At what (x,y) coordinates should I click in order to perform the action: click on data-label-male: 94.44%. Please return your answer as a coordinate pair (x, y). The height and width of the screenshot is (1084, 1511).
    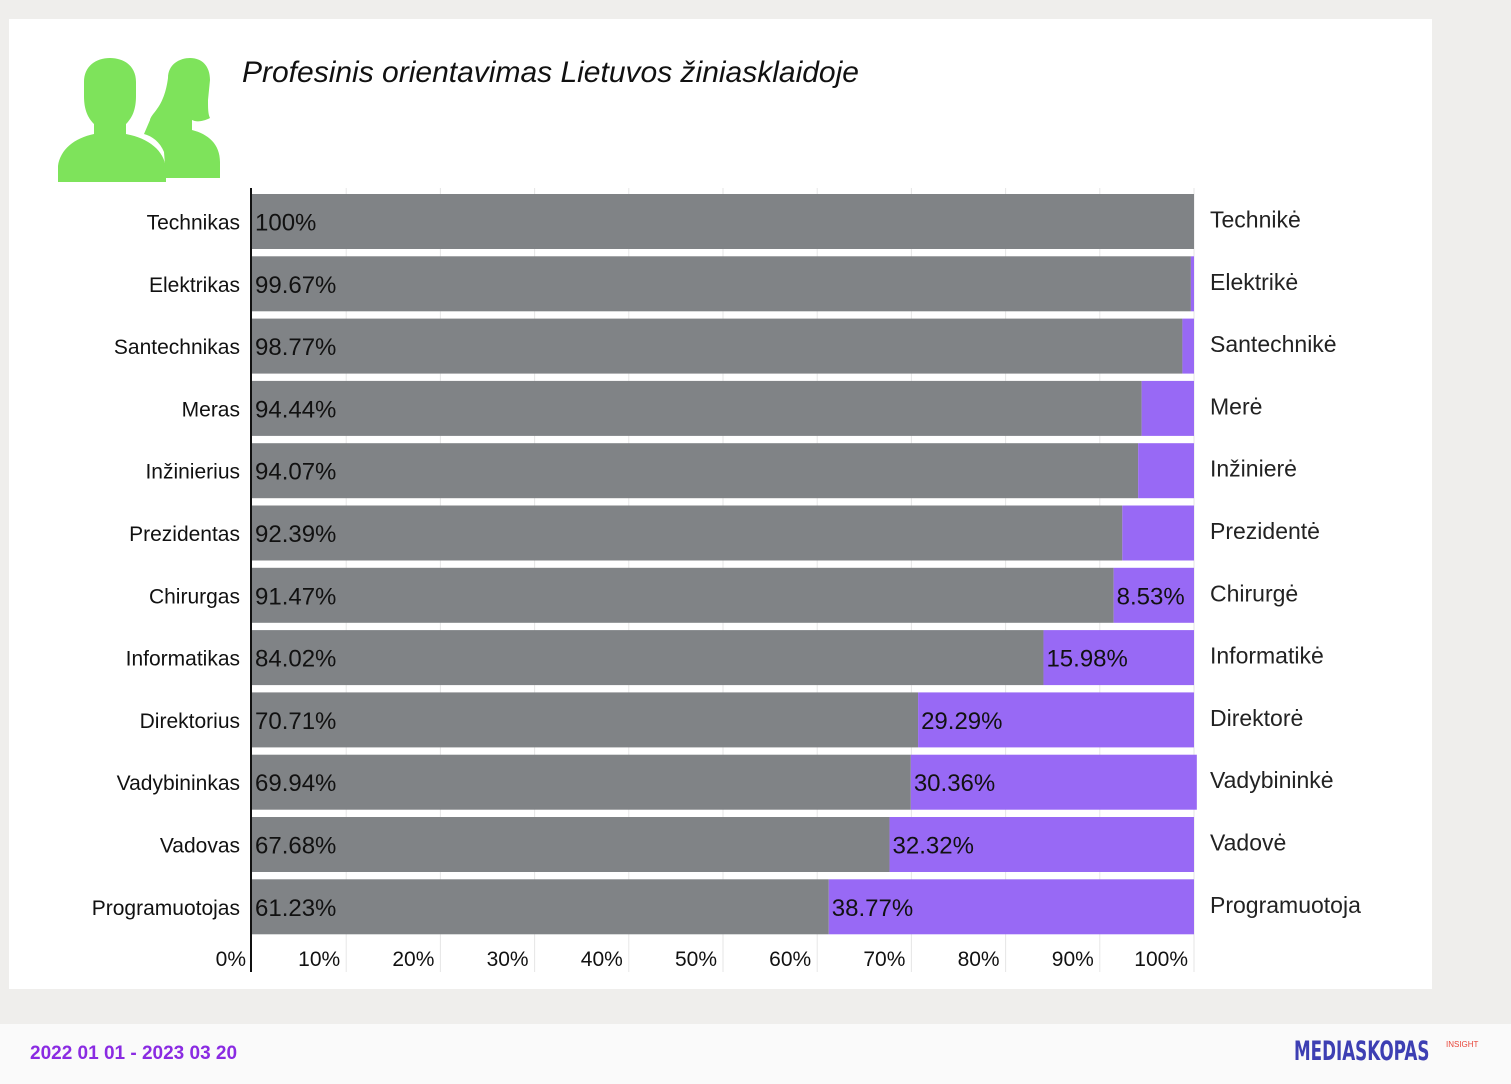
    Looking at the image, I should click on (295, 409).